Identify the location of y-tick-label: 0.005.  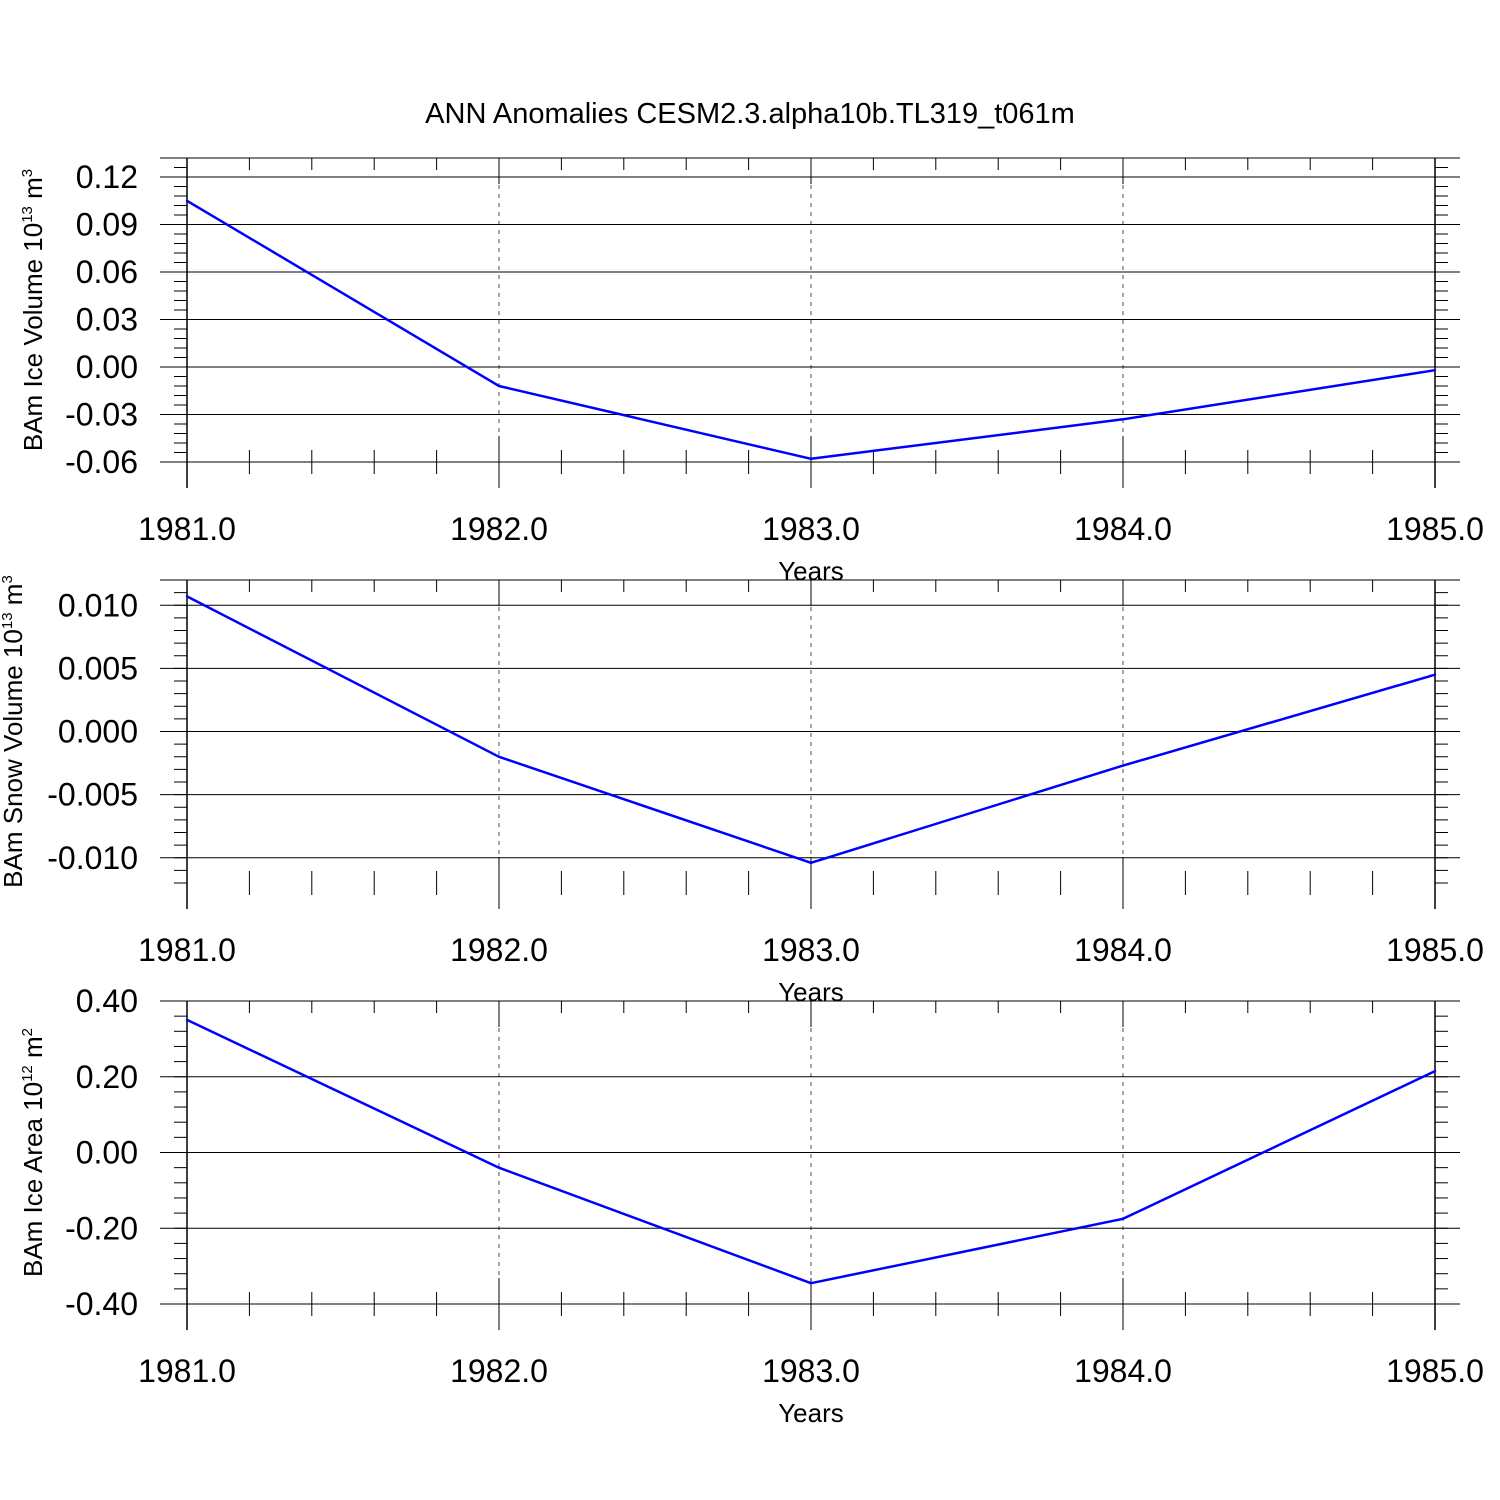
(98, 668).